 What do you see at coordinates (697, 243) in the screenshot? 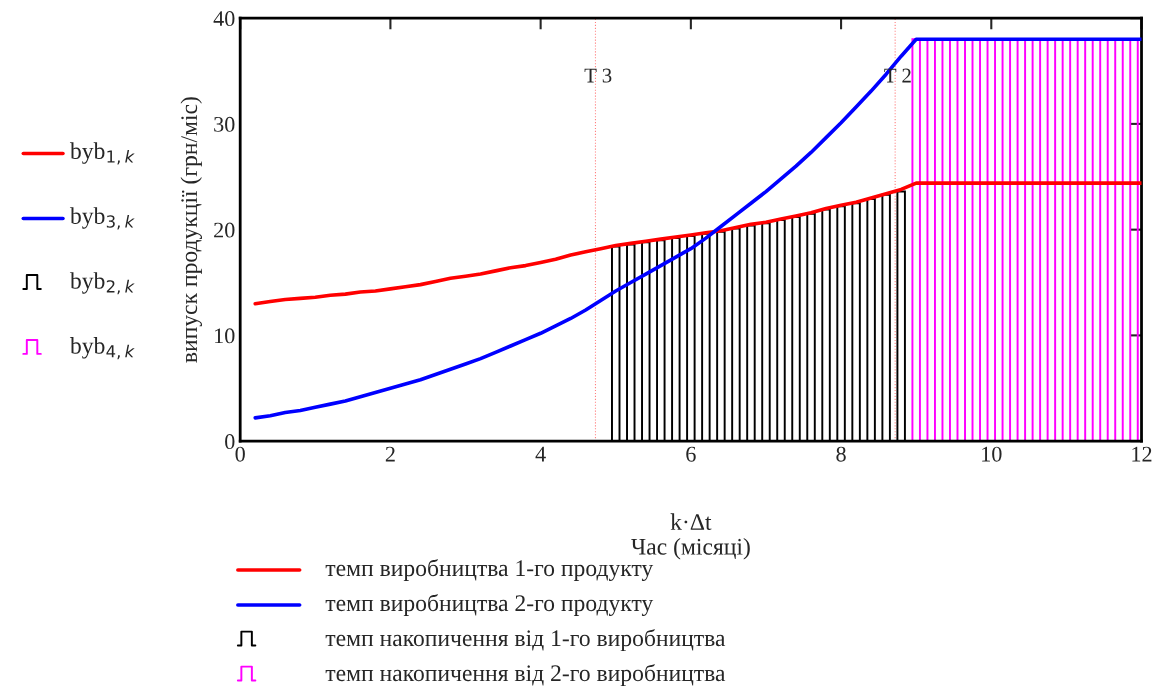
I see `line-series` at bounding box center [697, 243].